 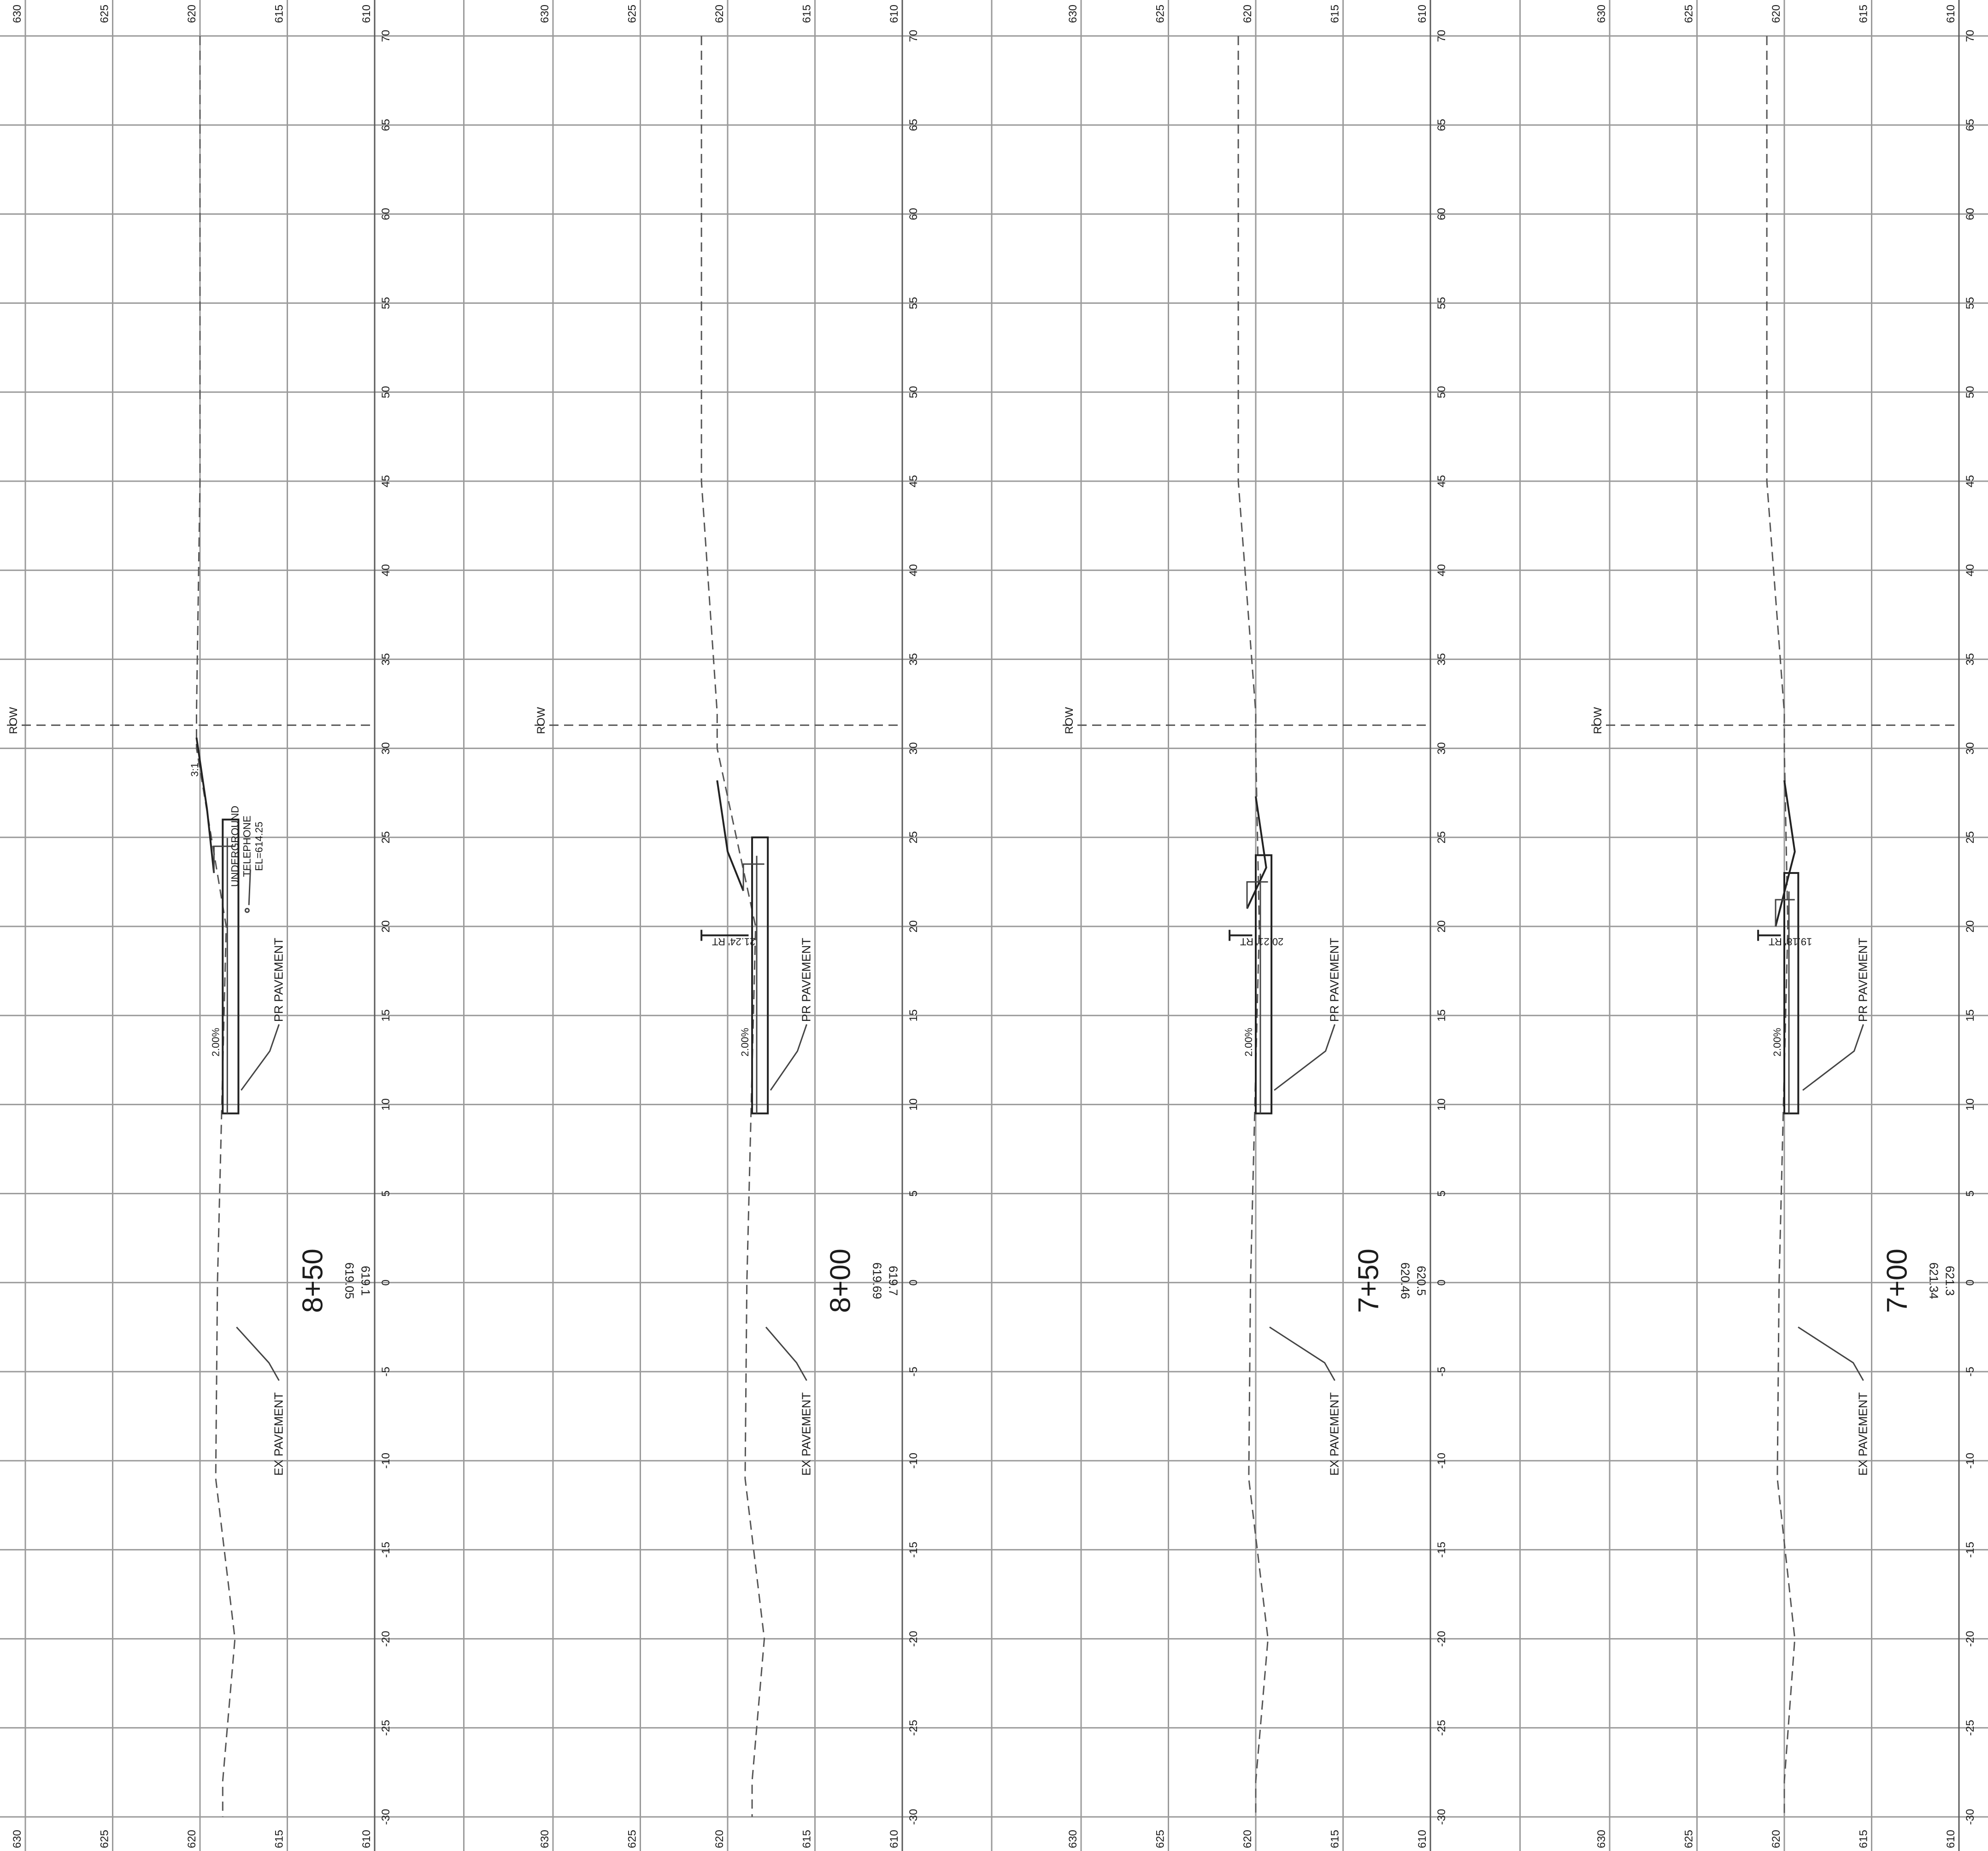 I want to click on offset-tick-label: 5, so click(x=1442, y=1194).